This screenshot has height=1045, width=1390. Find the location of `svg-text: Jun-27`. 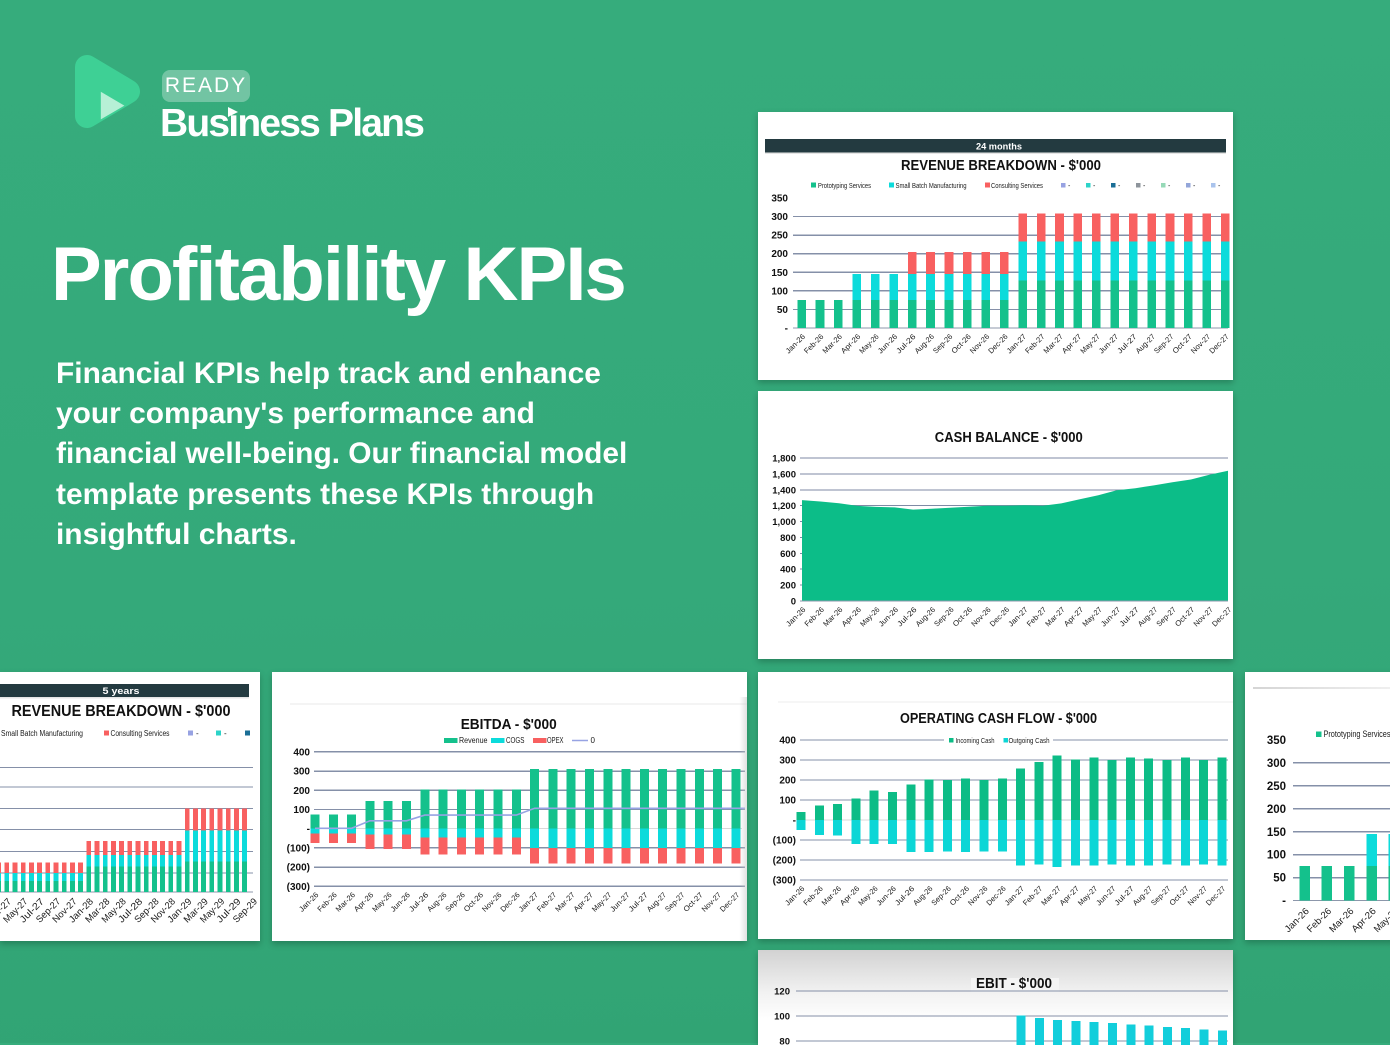

svg-text: Jun-27 is located at coordinates (1110, 616).